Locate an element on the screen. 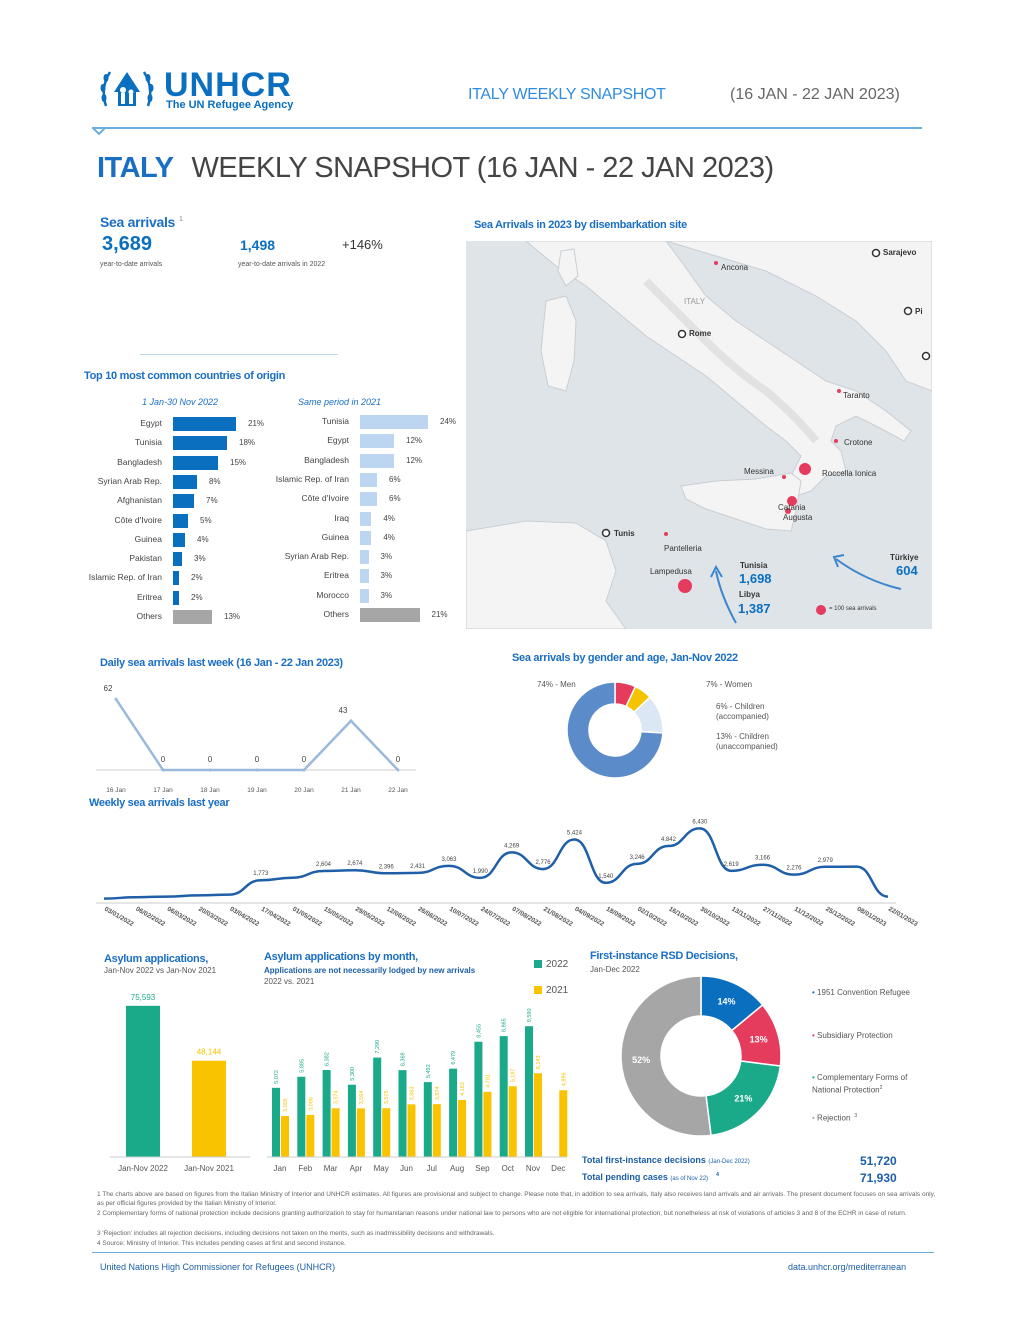 This screenshot has height=1325, width=1024. asylum-month-value: 4,183 is located at coordinates (463, 1089).